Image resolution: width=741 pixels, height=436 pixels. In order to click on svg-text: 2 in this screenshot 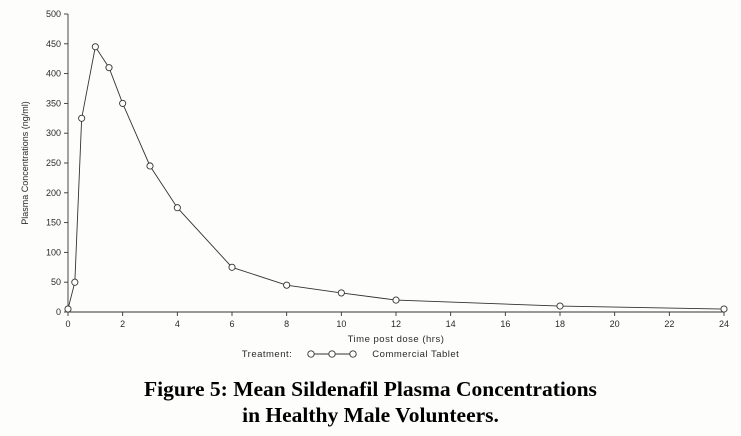, I will do `click(122, 324)`.